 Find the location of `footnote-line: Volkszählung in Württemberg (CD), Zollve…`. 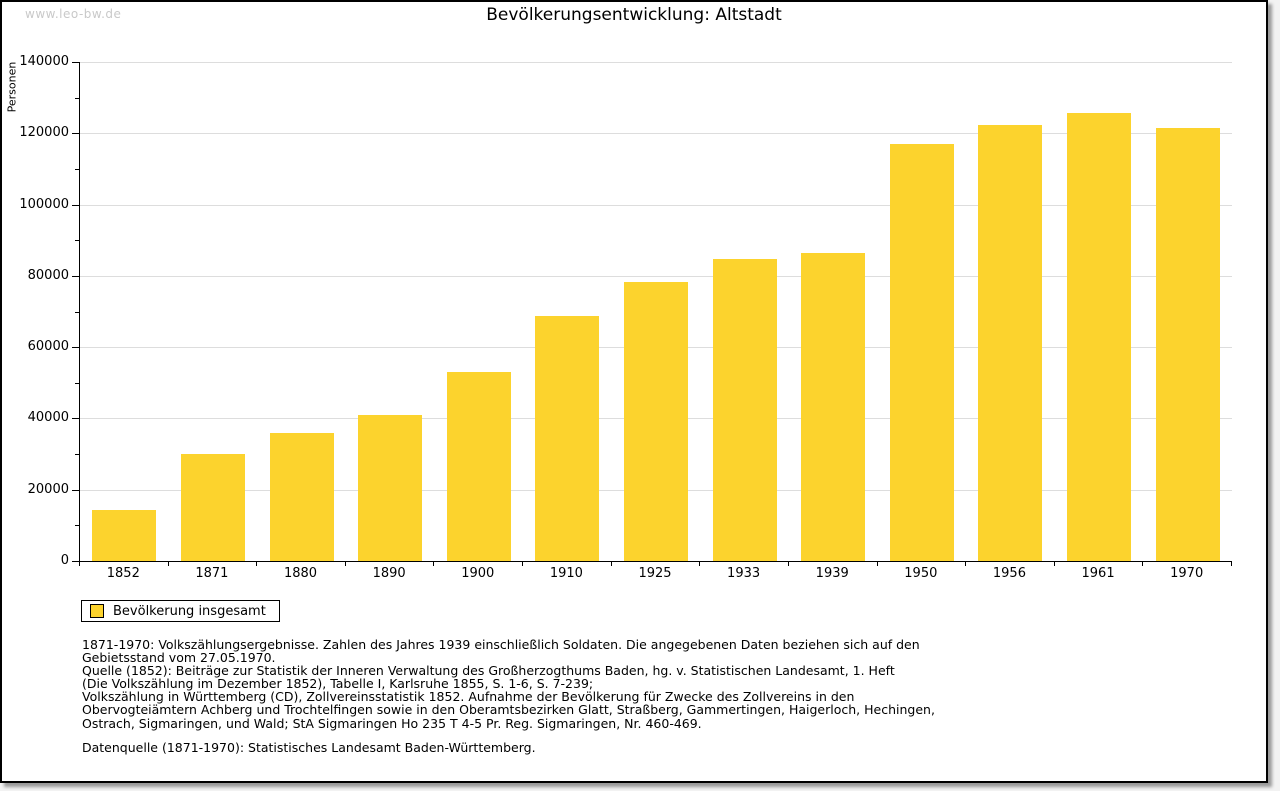

footnote-line: Volkszählung in Württemberg (CD), Zollve… is located at coordinates (468, 697).